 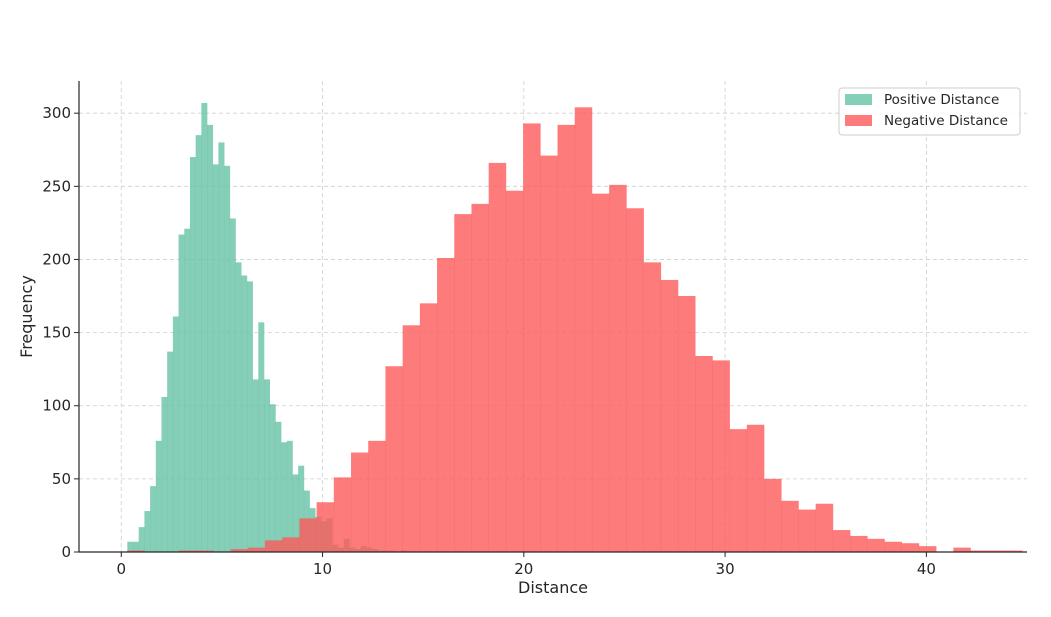 What do you see at coordinates (523, 569) in the screenshot?
I see `x-tick-label: 20` at bounding box center [523, 569].